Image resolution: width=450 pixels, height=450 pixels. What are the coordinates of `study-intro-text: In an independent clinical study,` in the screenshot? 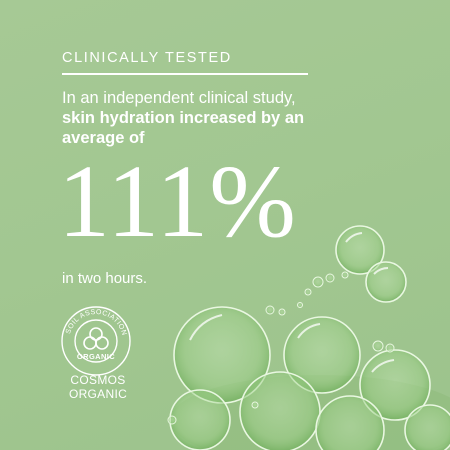 It's located at (179, 98).